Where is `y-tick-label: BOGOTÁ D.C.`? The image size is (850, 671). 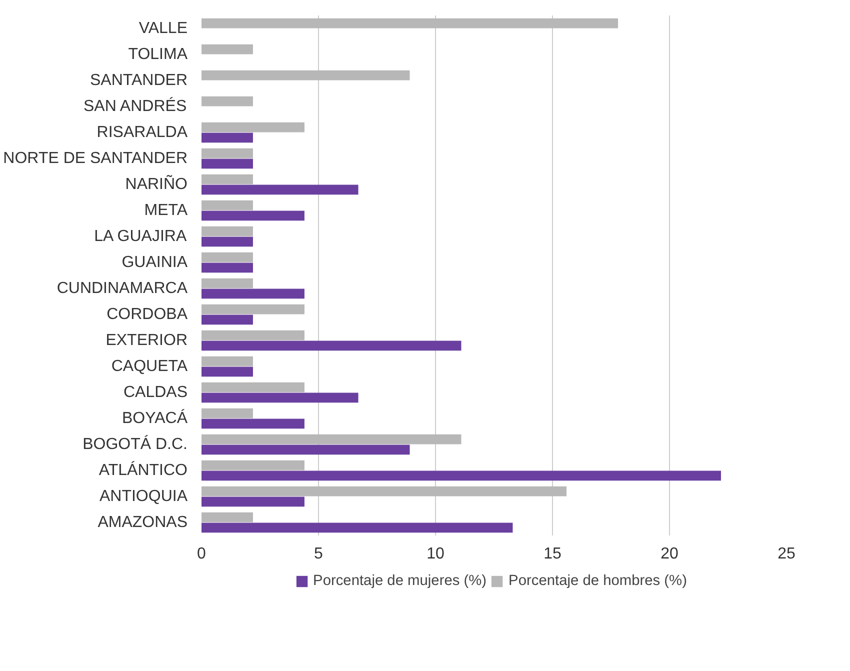 y-tick-label: BOGOTÁ D.C. is located at coordinates (135, 444).